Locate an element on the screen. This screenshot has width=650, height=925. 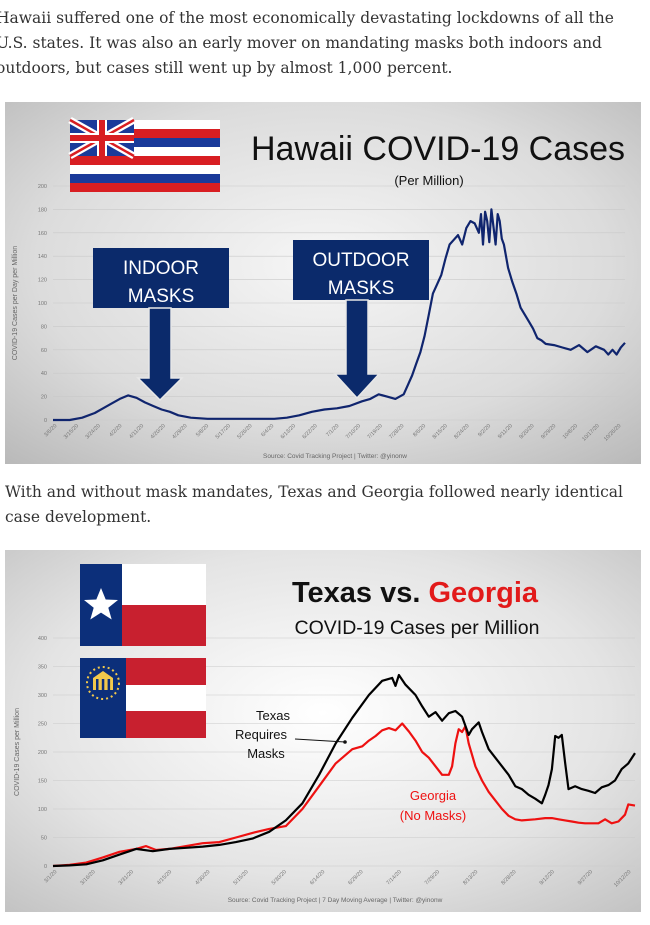
y-tick-label: 150 is located at coordinates (42, 782).